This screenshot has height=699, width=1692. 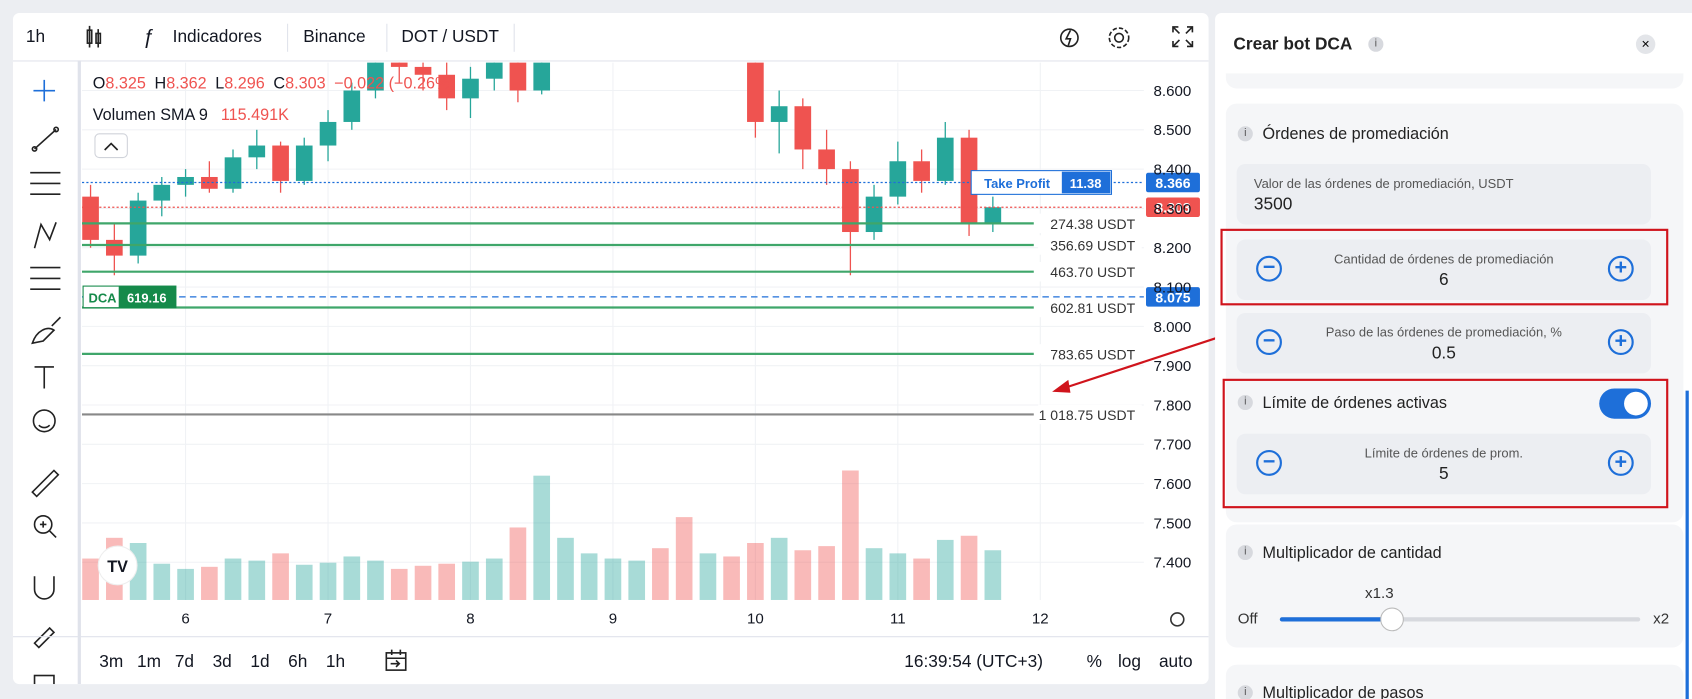 What do you see at coordinates (1177, 619) in the screenshot?
I see `axis-settings` at bounding box center [1177, 619].